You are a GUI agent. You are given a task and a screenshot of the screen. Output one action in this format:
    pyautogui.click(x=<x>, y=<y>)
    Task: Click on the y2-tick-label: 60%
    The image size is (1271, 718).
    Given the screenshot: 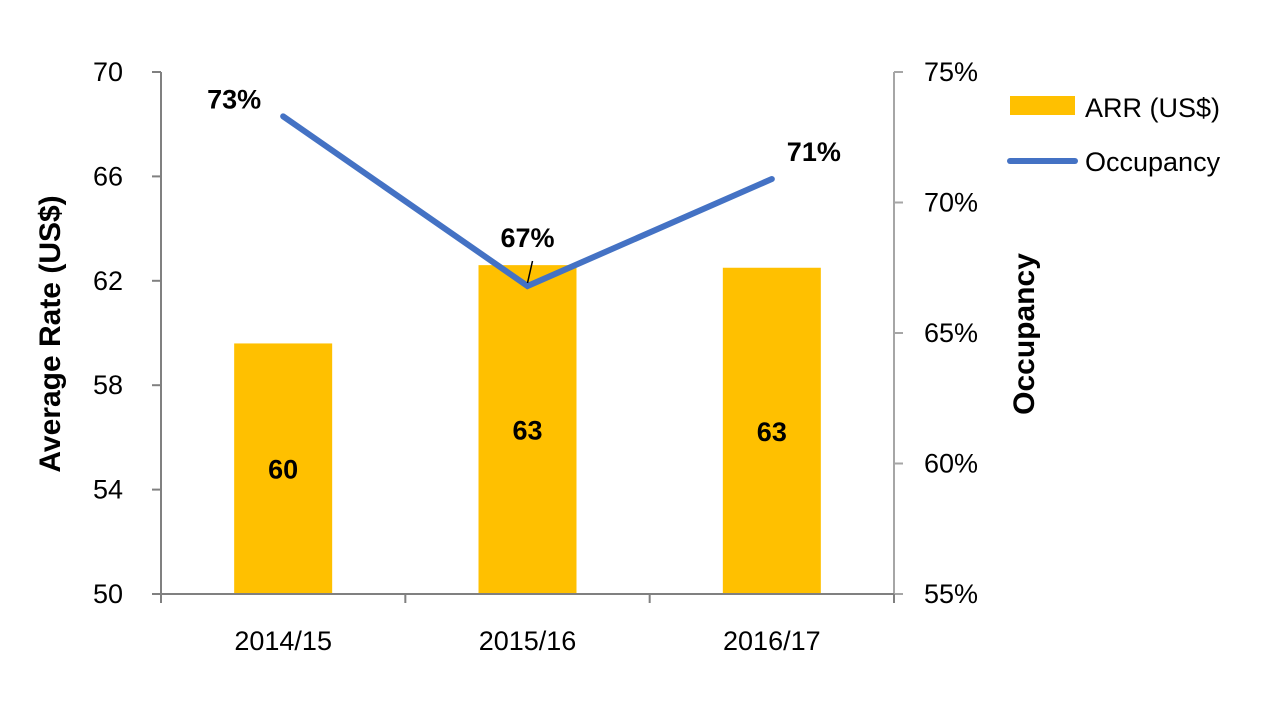 What is the action you would take?
    pyautogui.click(x=951, y=464)
    